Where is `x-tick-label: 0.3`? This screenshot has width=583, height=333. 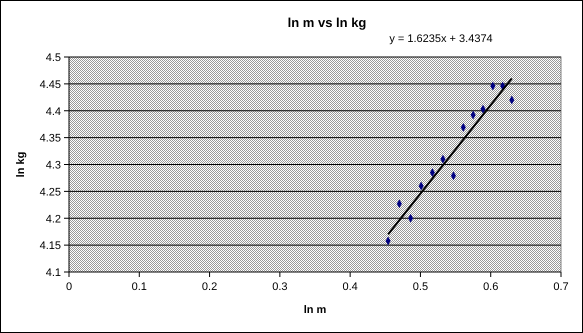
x-tick-label: 0.3 is located at coordinates (280, 287).